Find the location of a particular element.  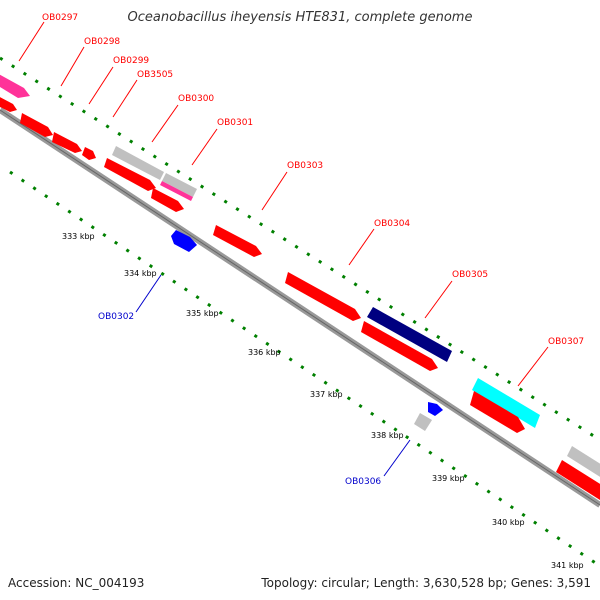

gene-label: OB3505 is located at coordinates (155, 75).